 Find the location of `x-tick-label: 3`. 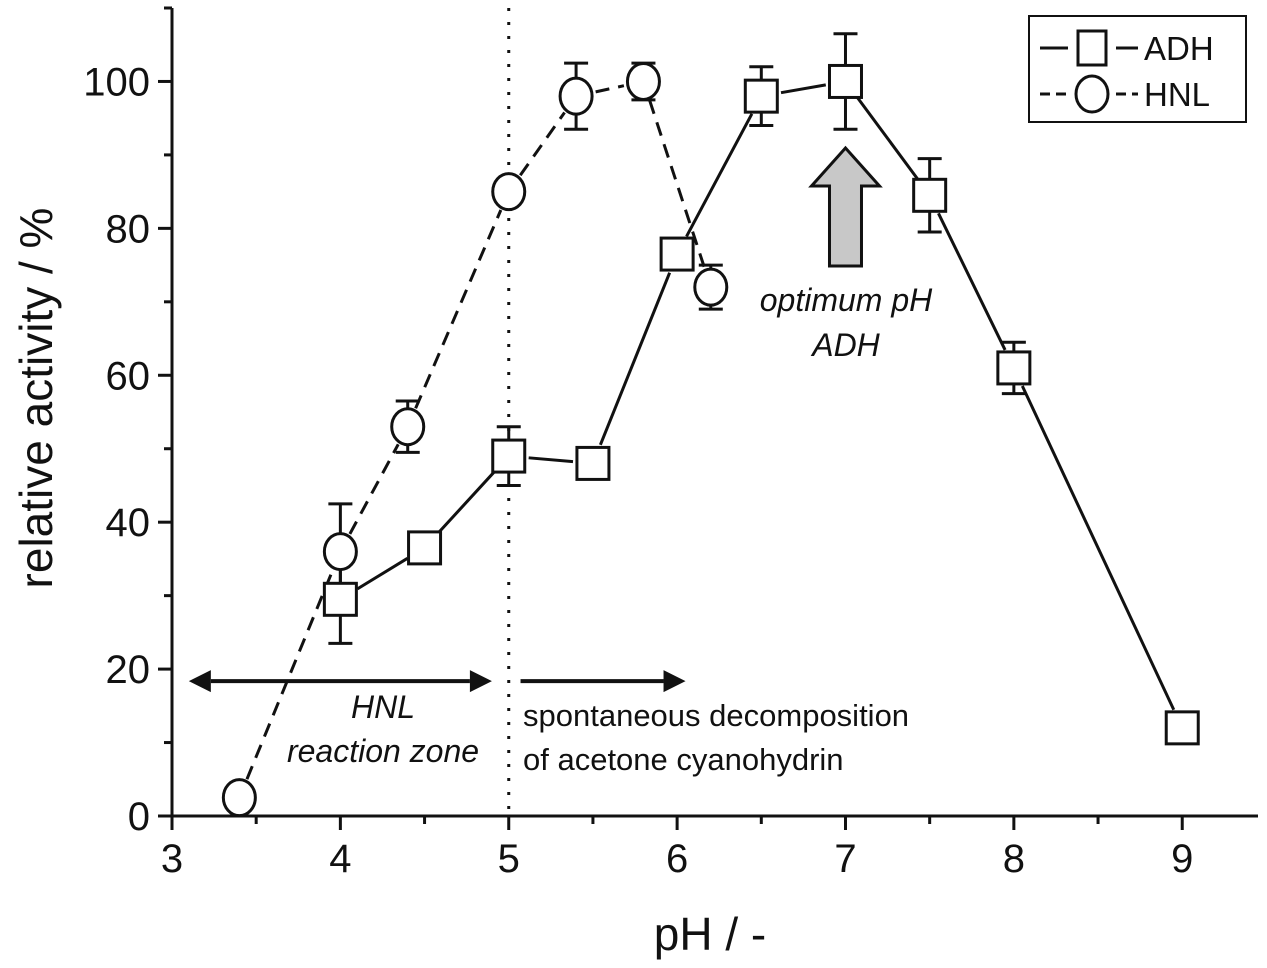

x-tick-label: 3 is located at coordinates (172, 859).